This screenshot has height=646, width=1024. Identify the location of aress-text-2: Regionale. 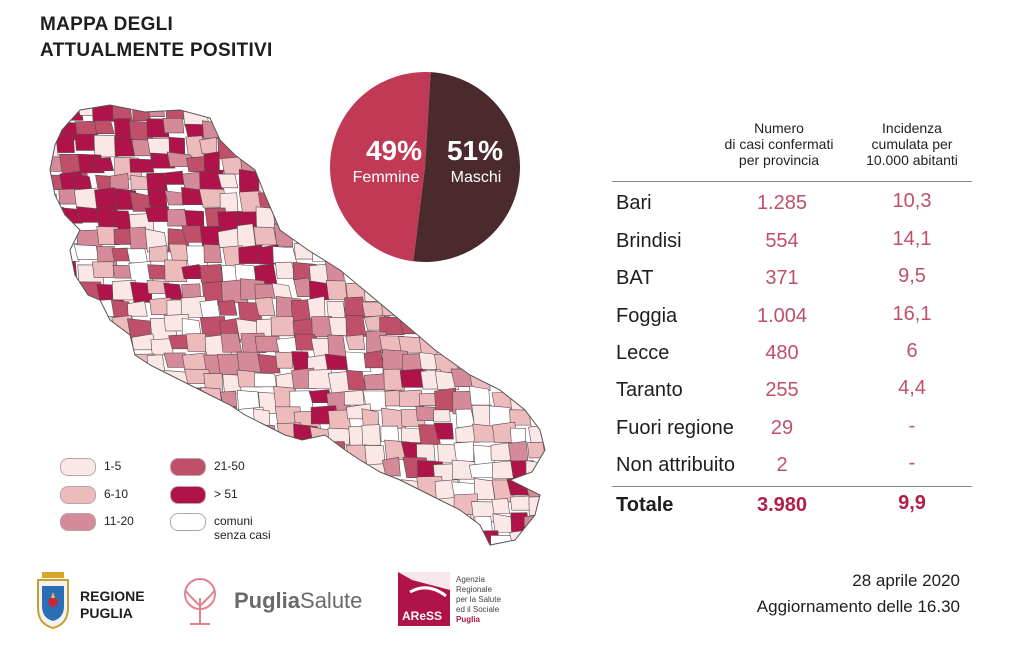
(474, 589).